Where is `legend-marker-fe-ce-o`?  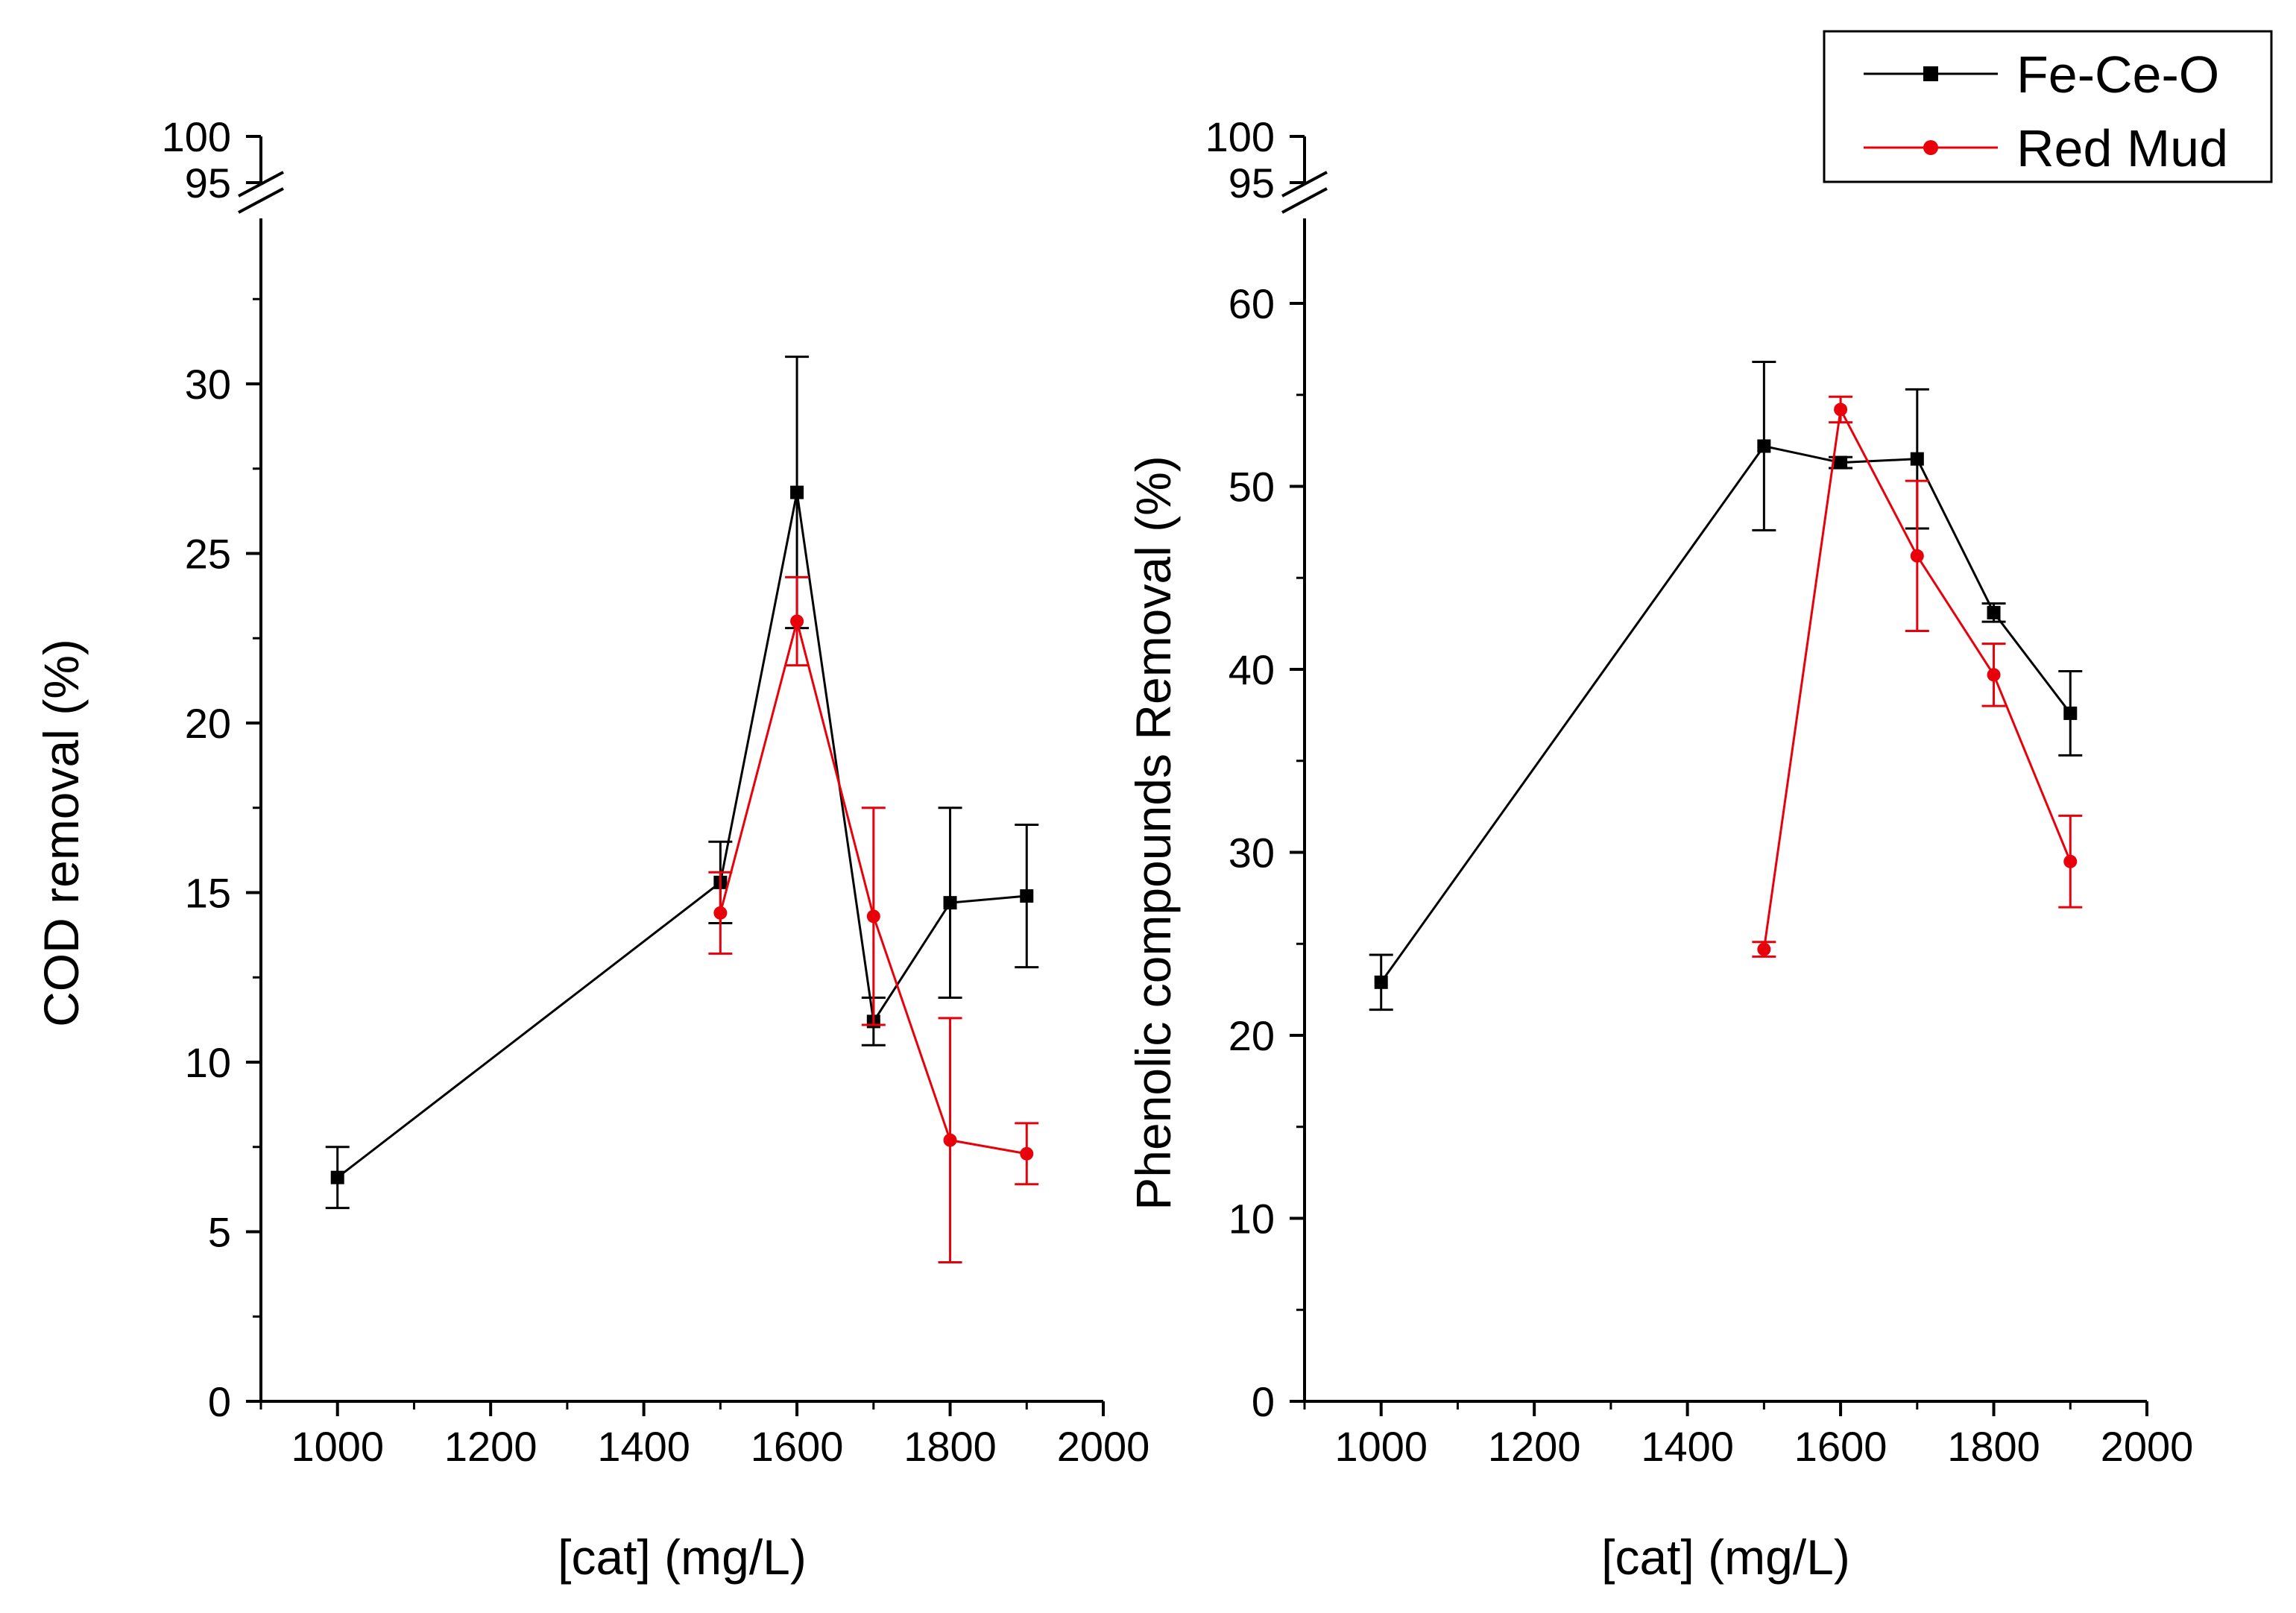
legend-marker-fe-ce-o is located at coordinates (1931, 73).